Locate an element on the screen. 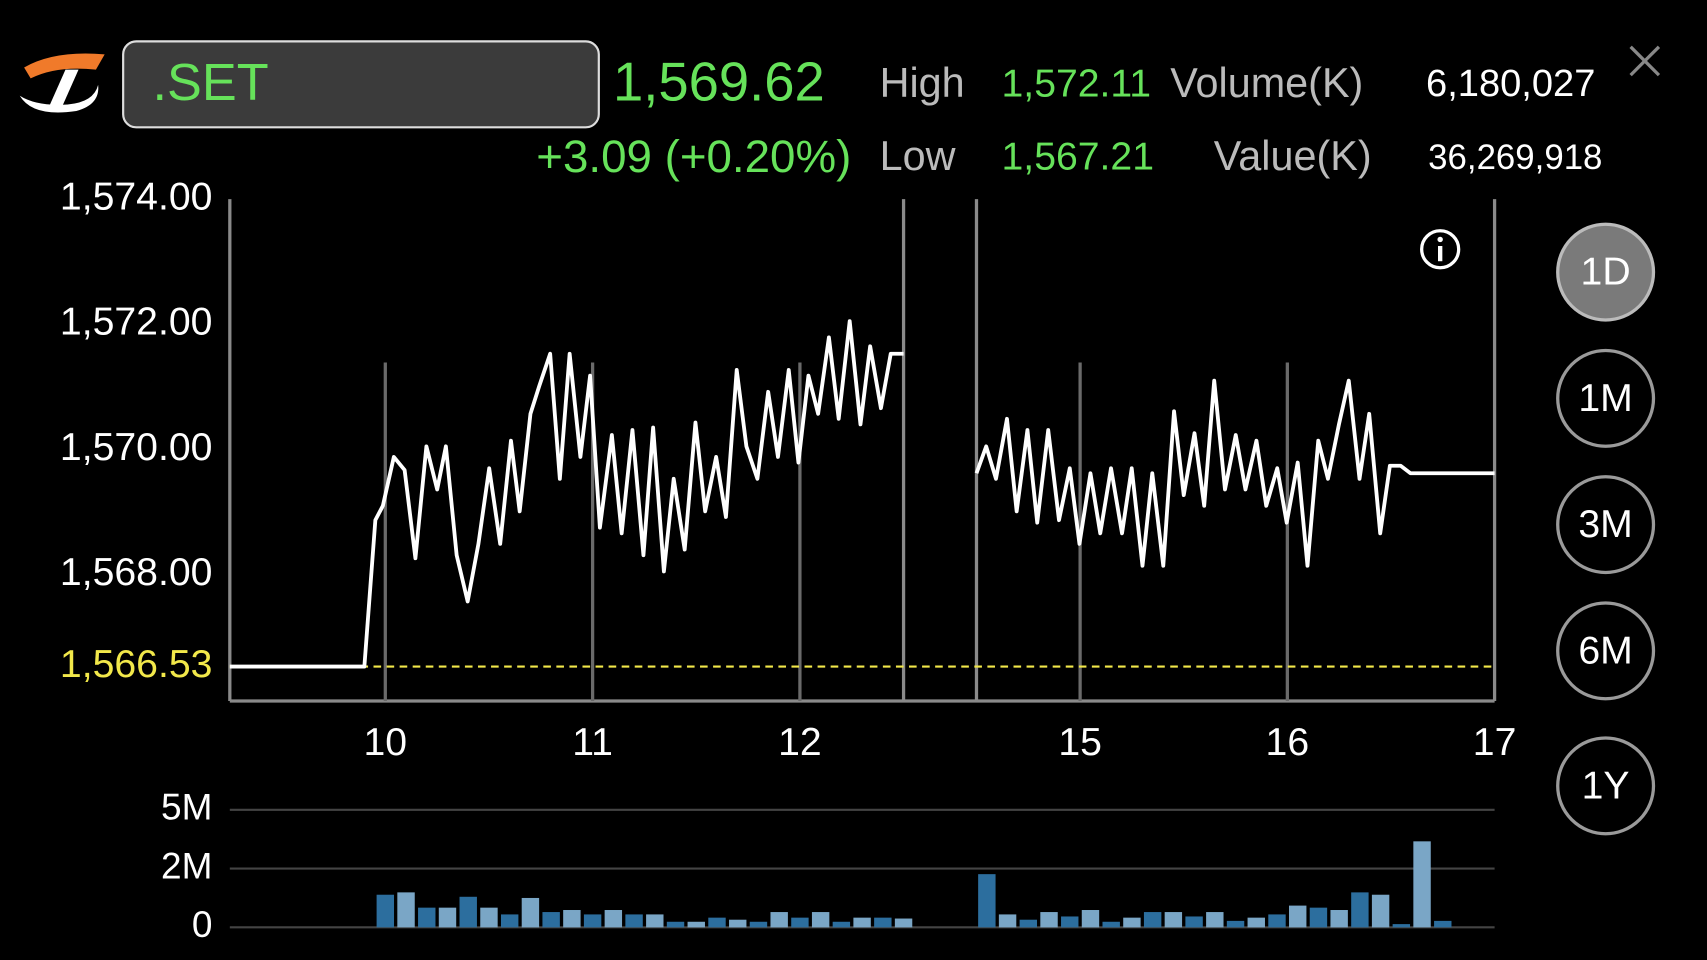  symbol: .SET is located at coordinates (211, 83).